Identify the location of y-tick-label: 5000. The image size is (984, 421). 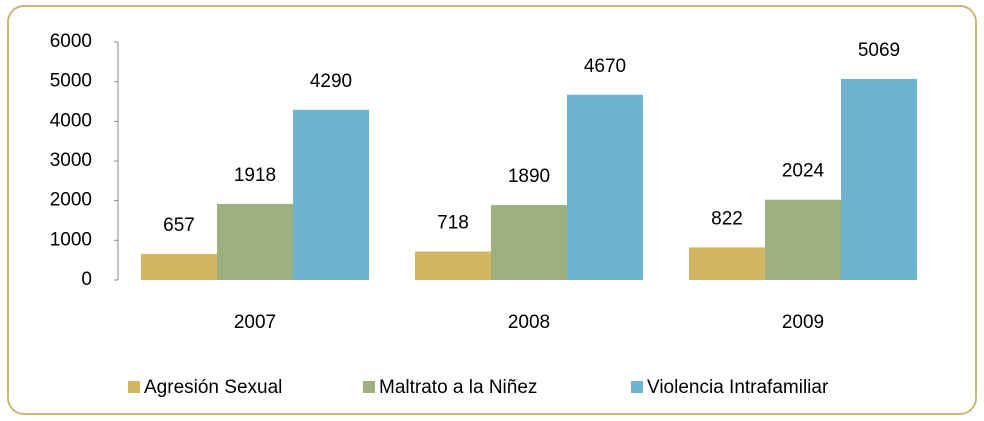
(71, 81).